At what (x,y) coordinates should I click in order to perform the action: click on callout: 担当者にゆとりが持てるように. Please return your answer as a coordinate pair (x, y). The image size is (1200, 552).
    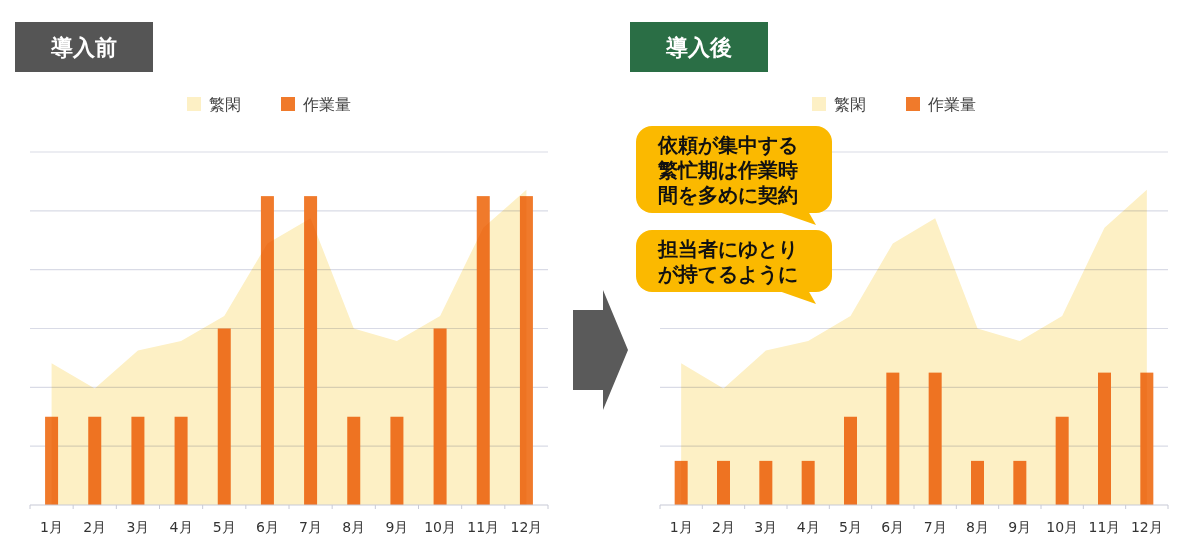
    Looking at the image, I should click on (734, 267).